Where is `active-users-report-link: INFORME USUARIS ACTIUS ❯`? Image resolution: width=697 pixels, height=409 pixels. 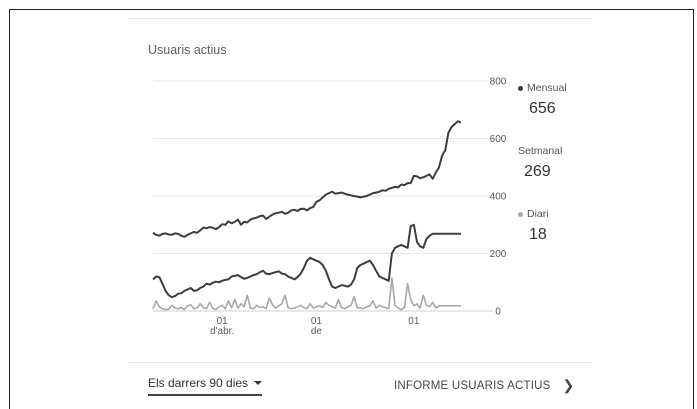
active-users-report-link: INFORME USUARIS ACTIUS ❯ is located at coordinates (484, 385).